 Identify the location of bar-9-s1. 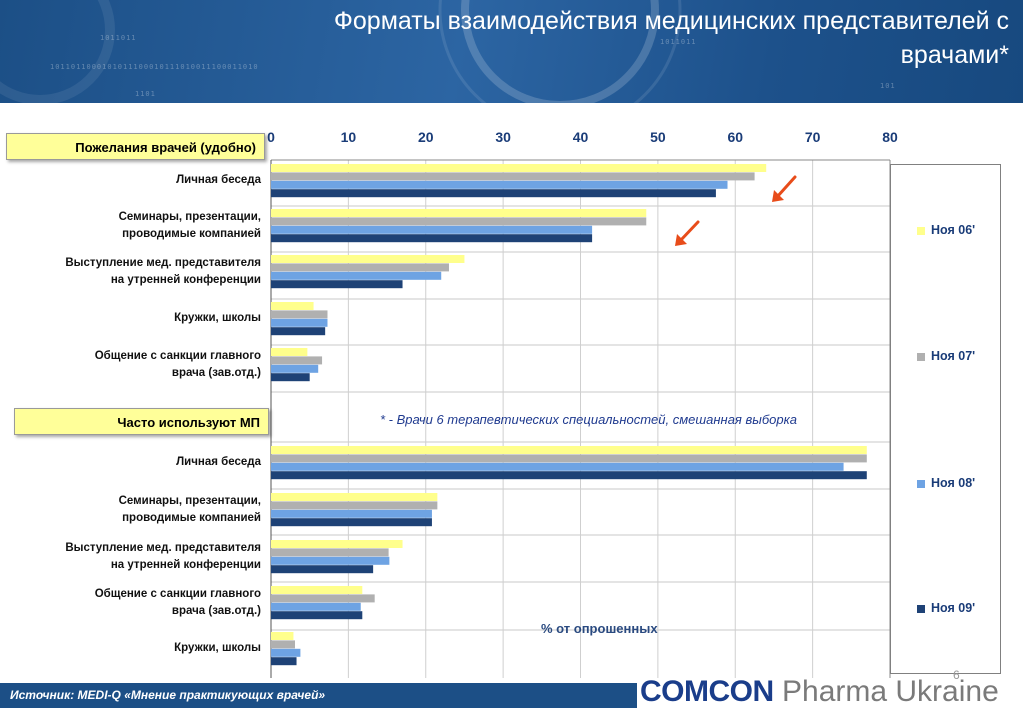
(283, 644).